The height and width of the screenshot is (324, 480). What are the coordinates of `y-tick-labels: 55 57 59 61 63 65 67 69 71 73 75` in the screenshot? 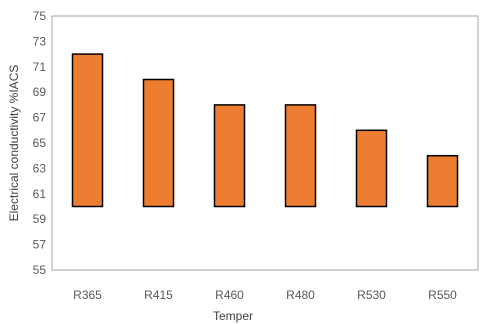 It's located at (40, 143).